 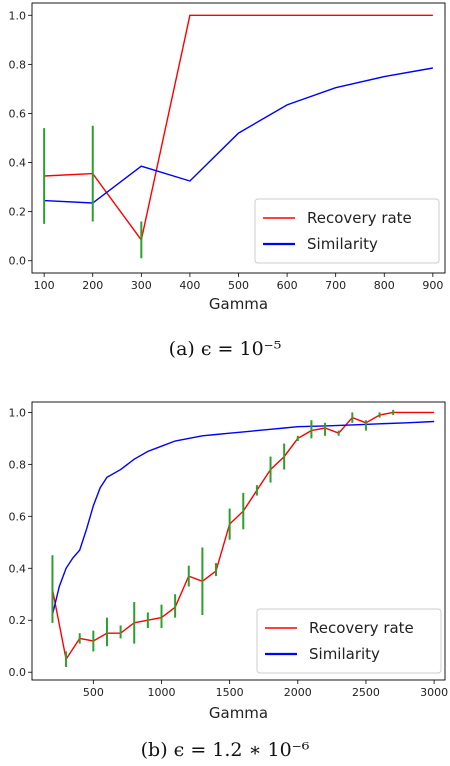 What do you see at coordinates (92, 285) in the screenshot?
I see `x-tick-label: 200` at bounding box center [92, 285].